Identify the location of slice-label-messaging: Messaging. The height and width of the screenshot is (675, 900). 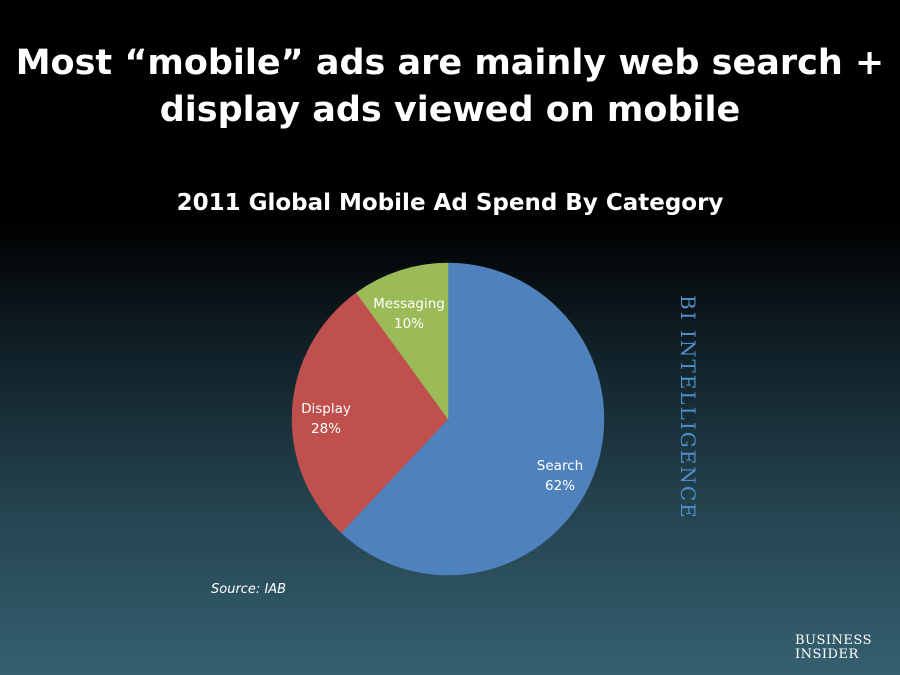
(409, 304).